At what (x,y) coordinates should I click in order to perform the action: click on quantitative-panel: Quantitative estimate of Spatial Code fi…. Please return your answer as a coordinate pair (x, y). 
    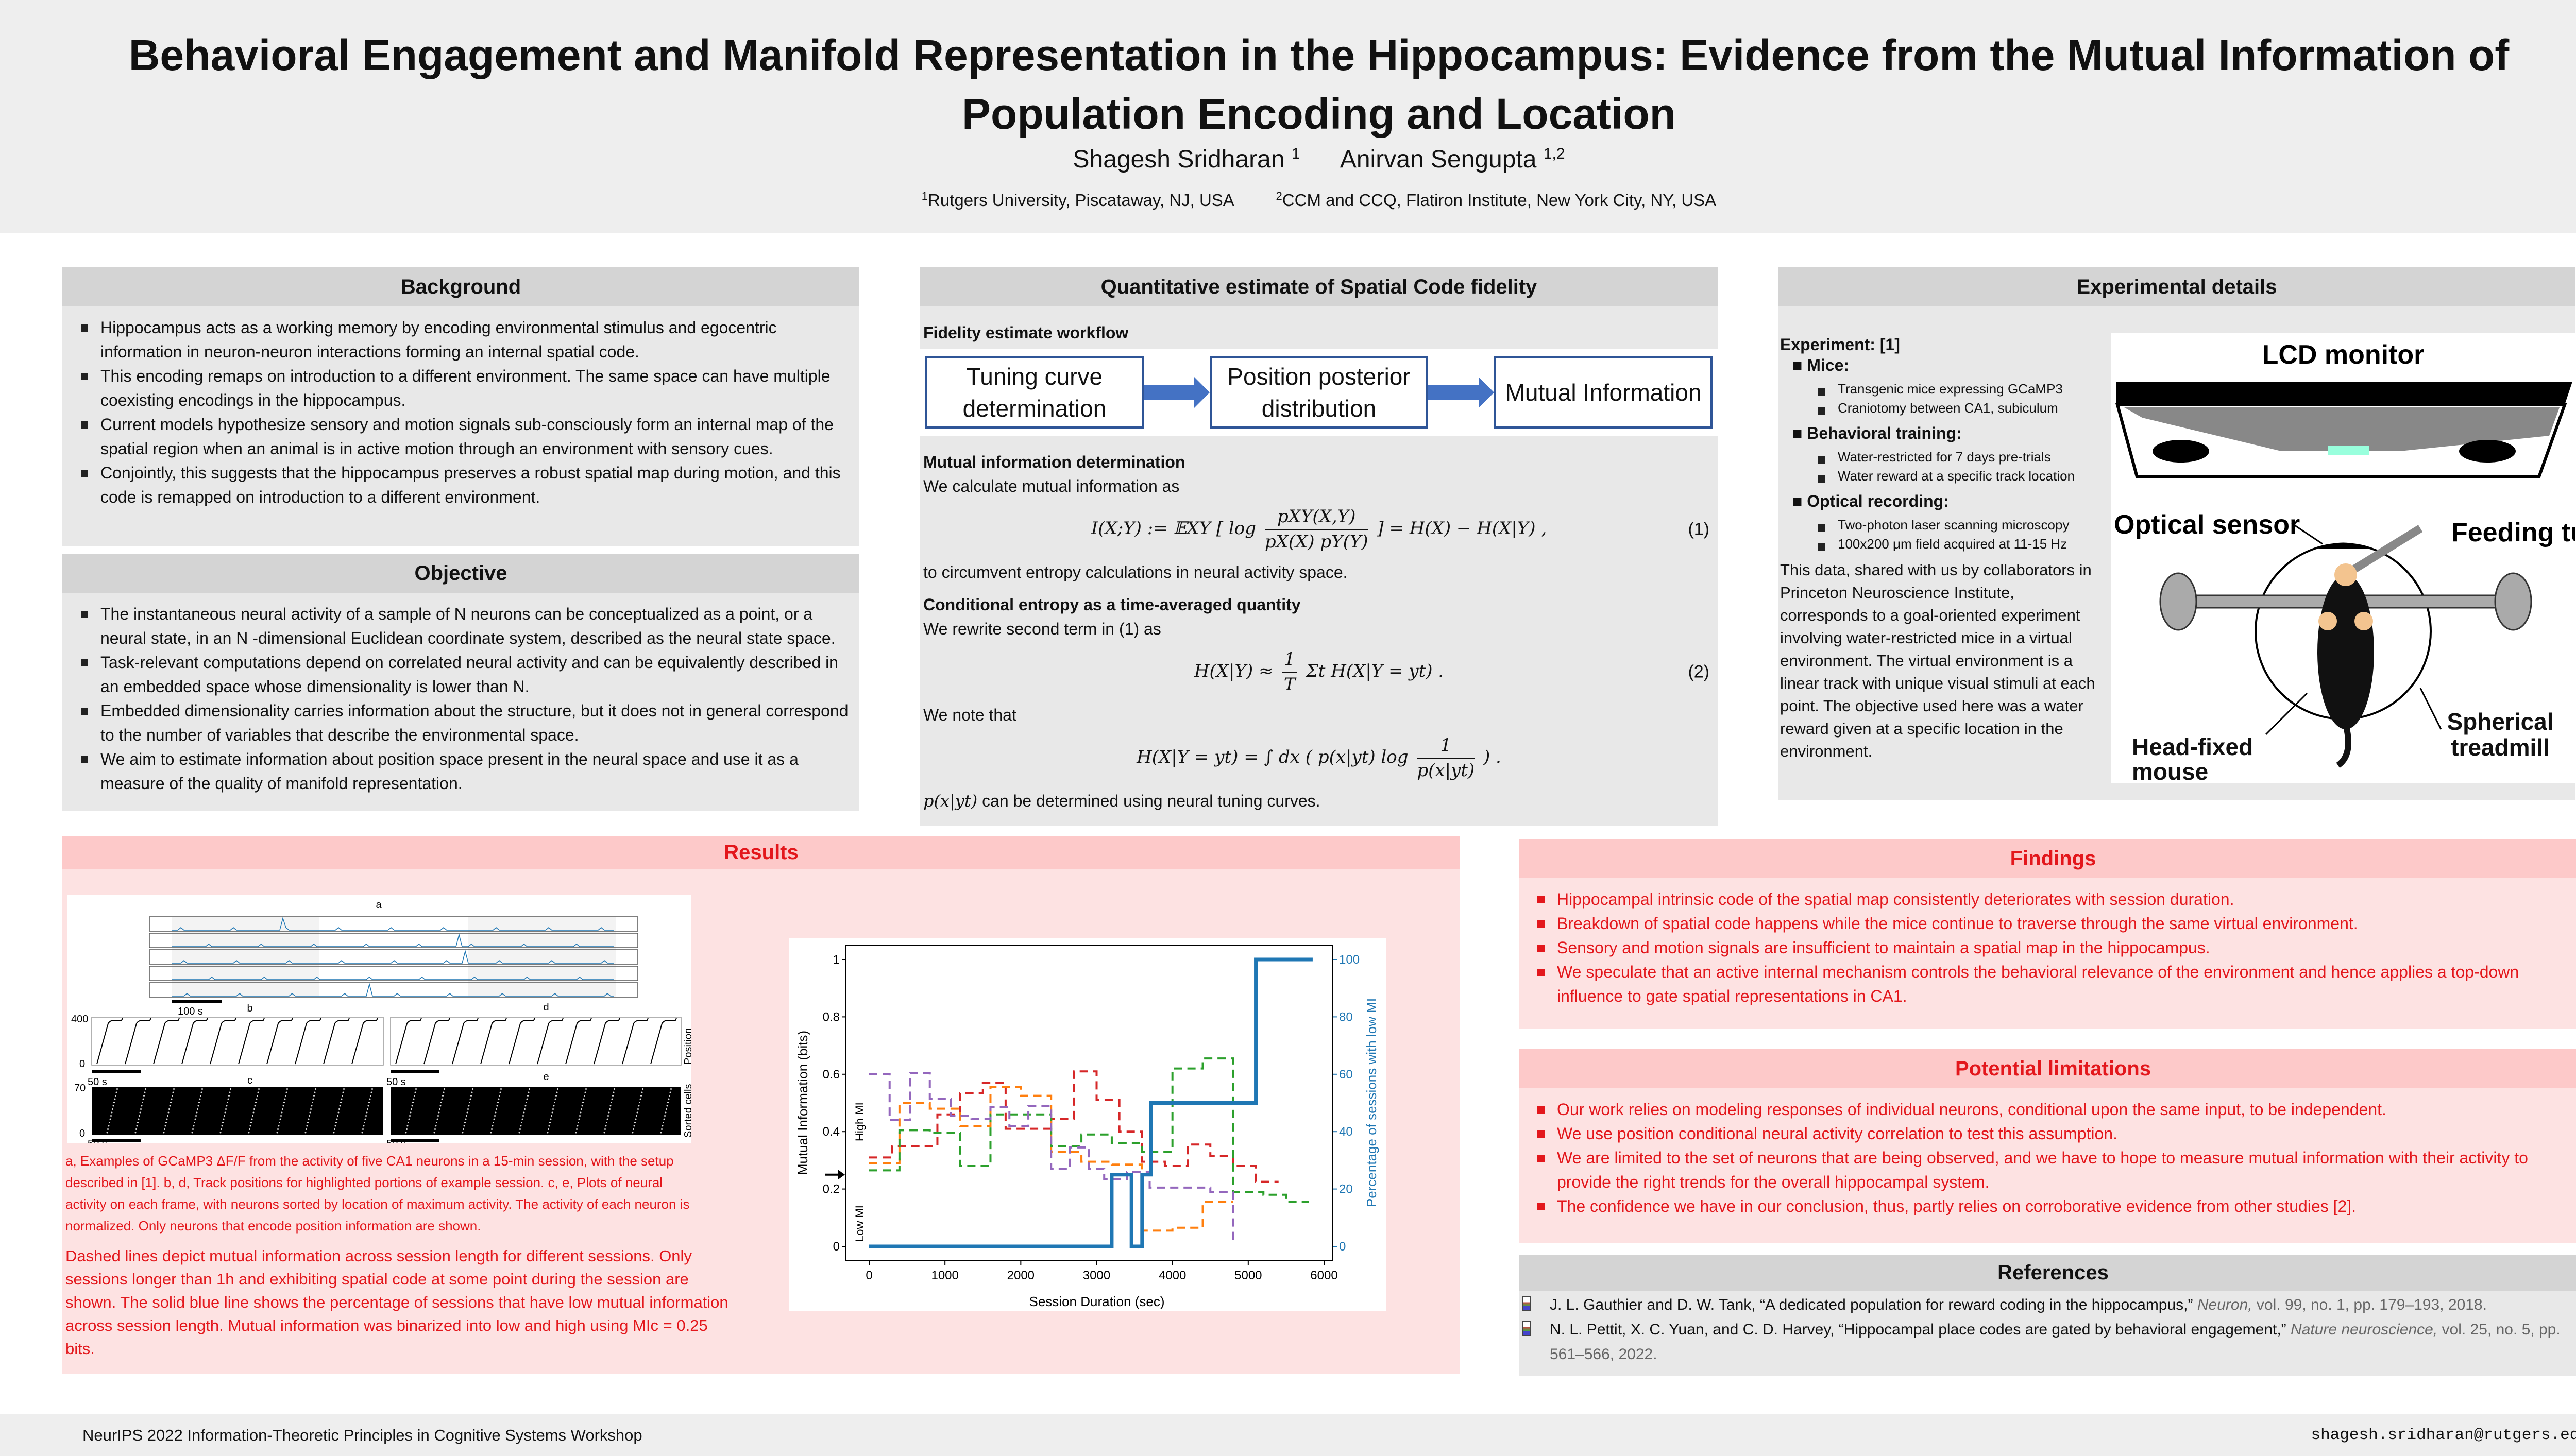
    Looking at the image, I should click on (1319, 546).